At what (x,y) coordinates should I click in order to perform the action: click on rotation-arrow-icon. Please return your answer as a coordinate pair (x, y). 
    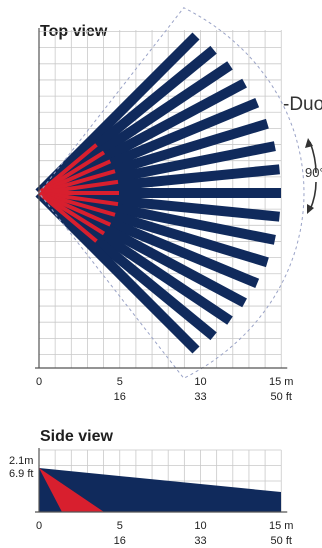
    Looking at the image, I should click on (311, 176).